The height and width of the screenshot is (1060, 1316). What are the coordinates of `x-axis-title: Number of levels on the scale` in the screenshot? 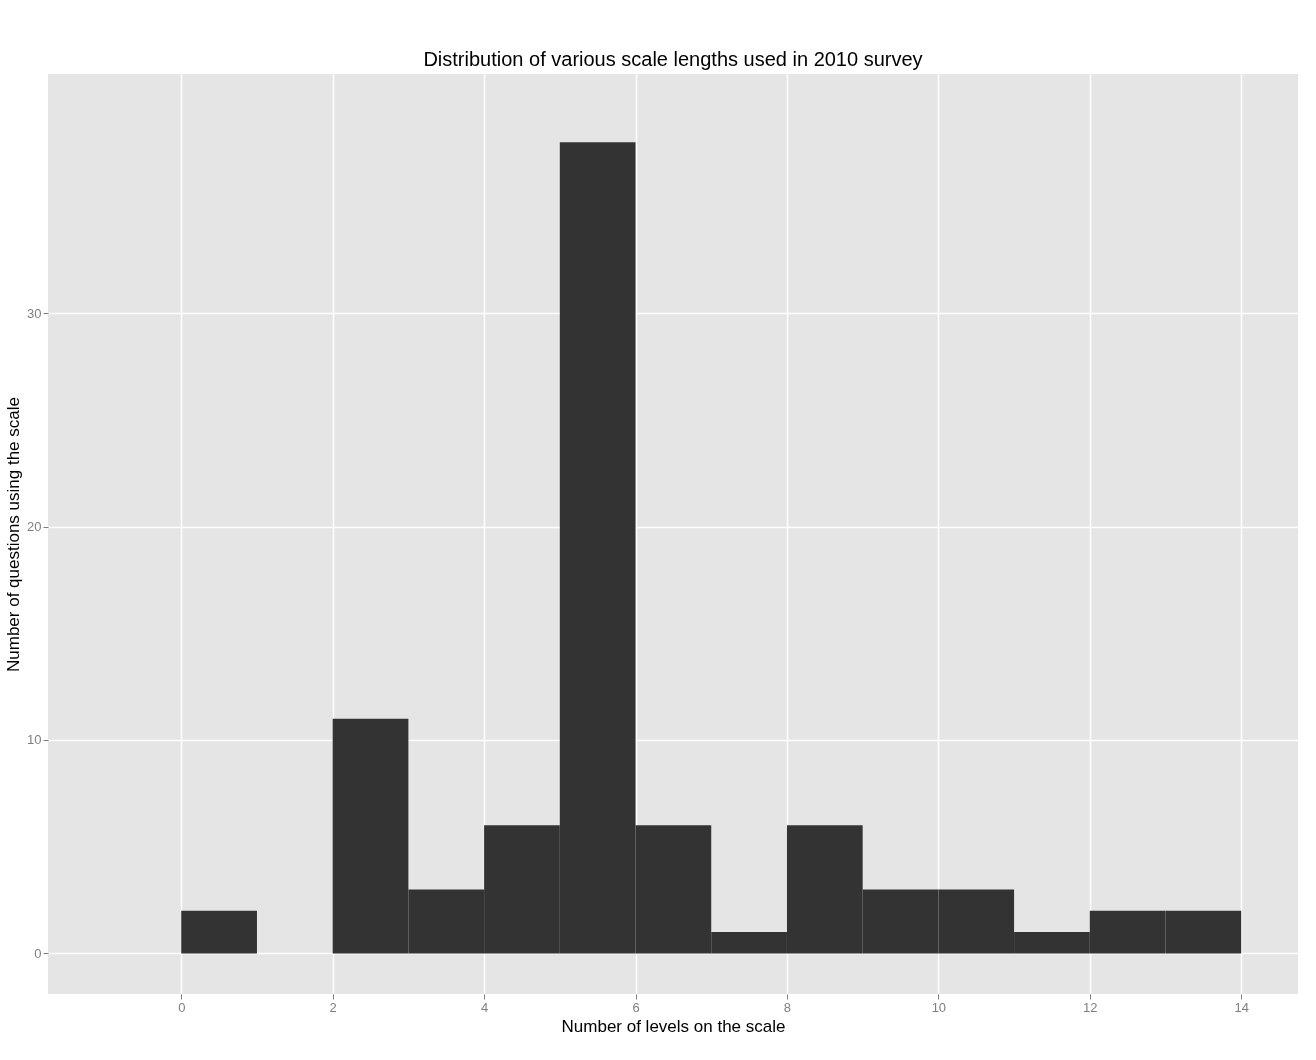 It's located at (673, 1026).